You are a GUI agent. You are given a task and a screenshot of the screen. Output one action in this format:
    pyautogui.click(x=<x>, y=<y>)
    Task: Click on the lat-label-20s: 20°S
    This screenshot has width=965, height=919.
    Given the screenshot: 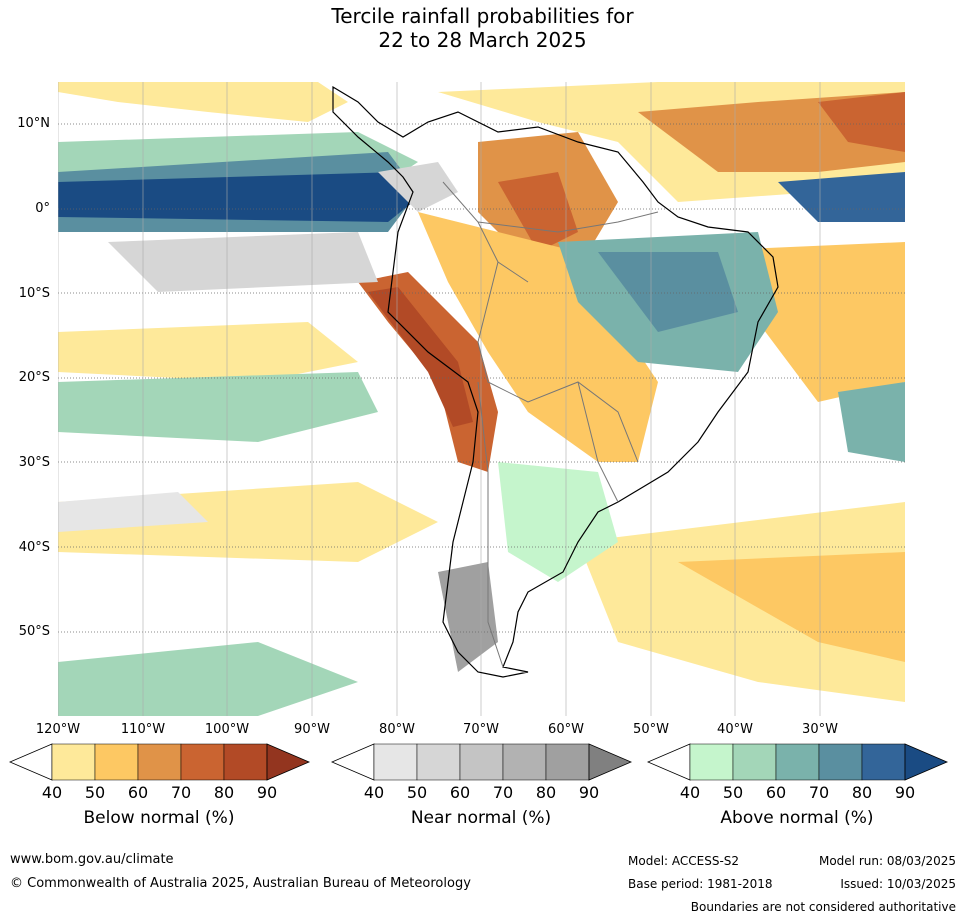 What is the action you would take?
    pyautogui.click(x=34, y=377)
    